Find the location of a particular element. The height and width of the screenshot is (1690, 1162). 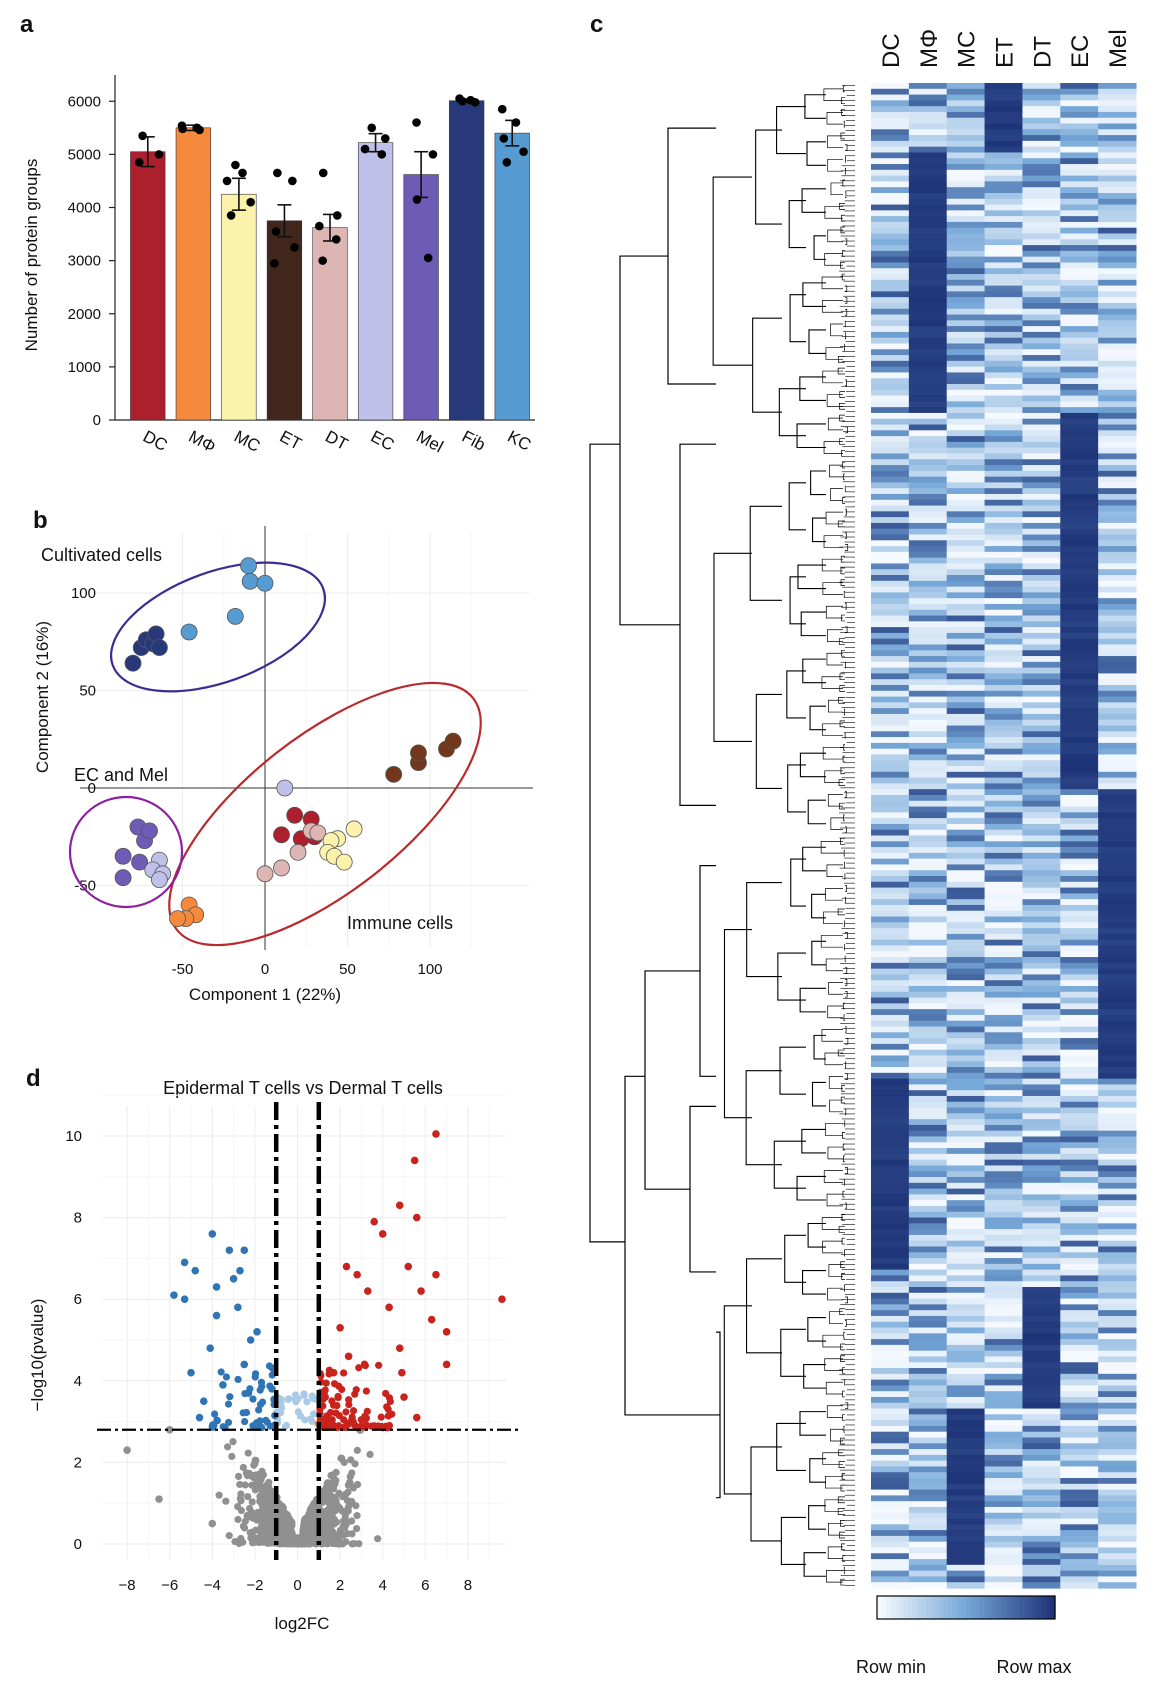

volcano-y-tick-label: 8 is located at coordinates (78, 1218).